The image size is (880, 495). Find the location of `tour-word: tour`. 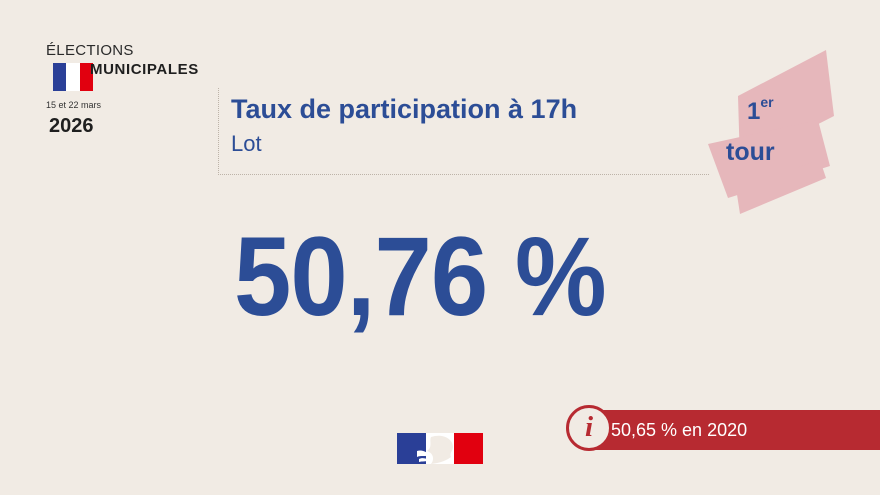

tour-word: tour is located at coordinates (750, 152).